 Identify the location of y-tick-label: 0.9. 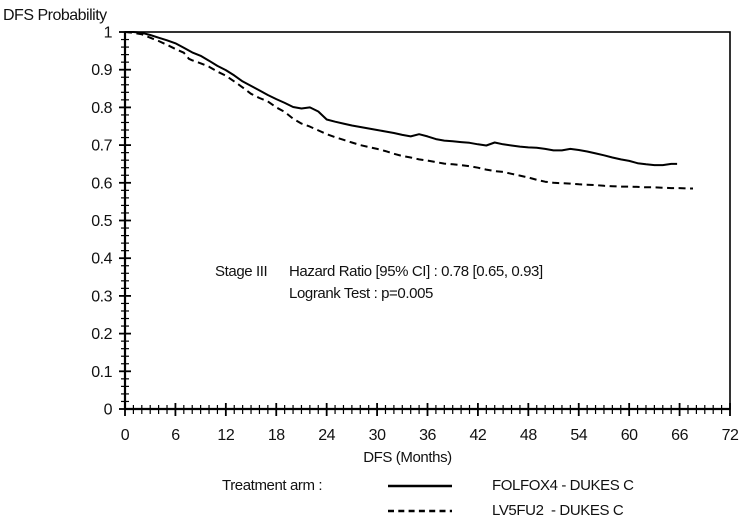
(101, 70).